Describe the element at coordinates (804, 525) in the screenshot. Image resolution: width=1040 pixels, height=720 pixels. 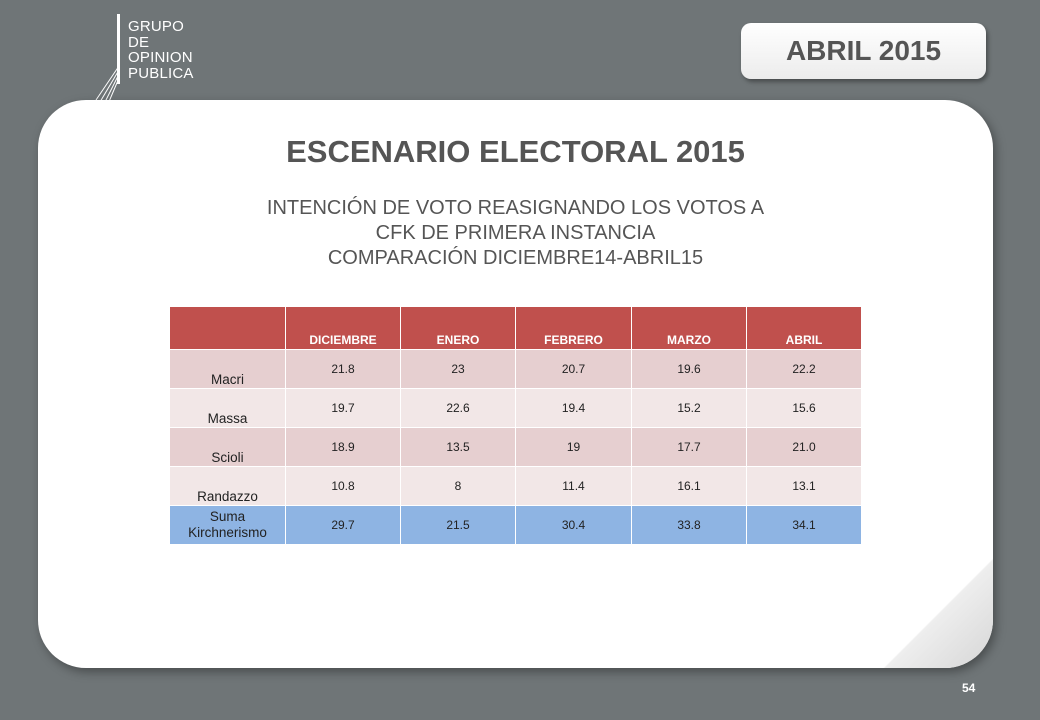
I see `table-cell: 34.1` at that location.